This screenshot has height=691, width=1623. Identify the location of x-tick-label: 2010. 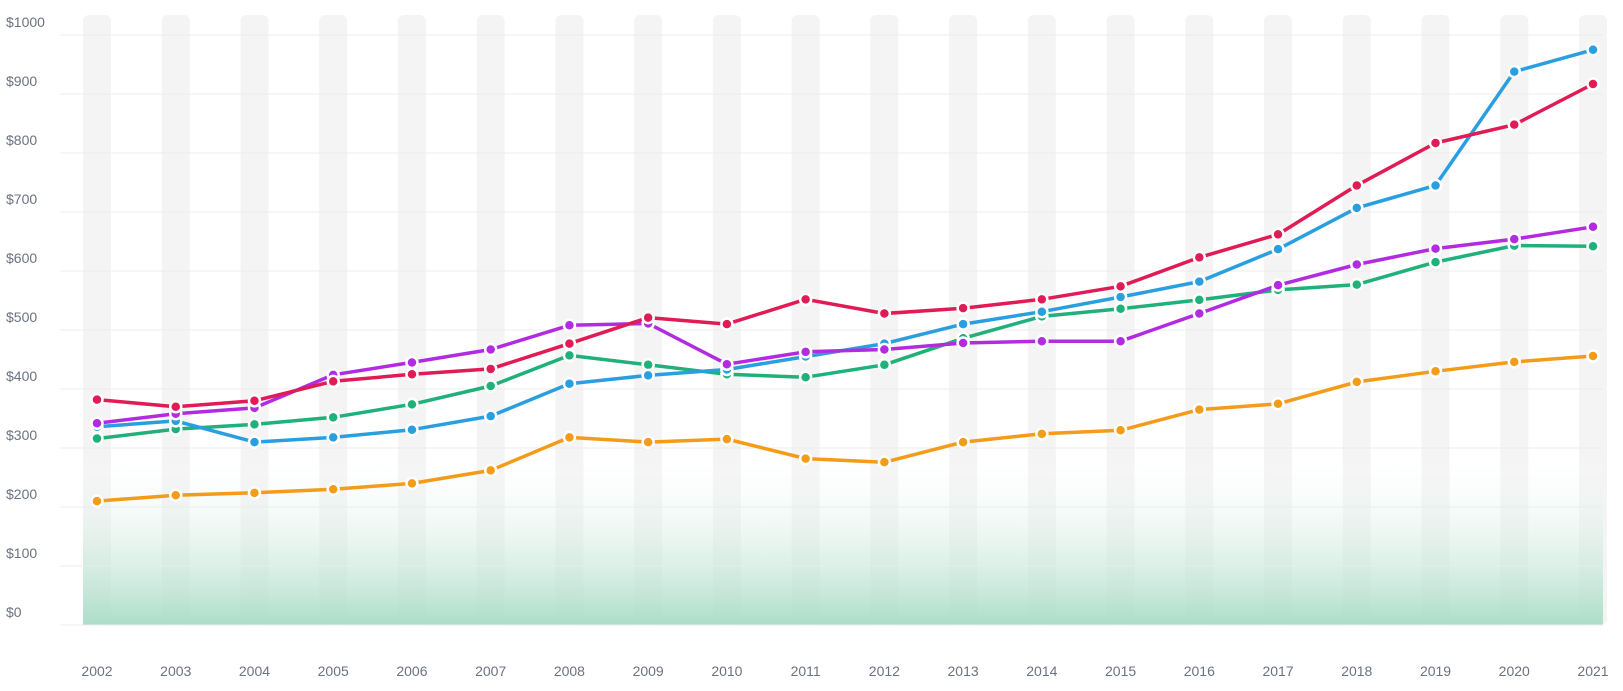
(726, 671).